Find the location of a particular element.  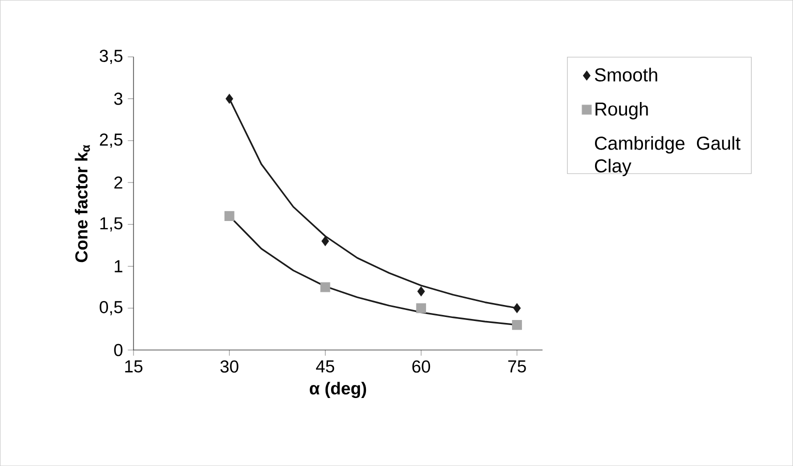

y-tick-label: 2,5 is located at coordinates (111, 140).